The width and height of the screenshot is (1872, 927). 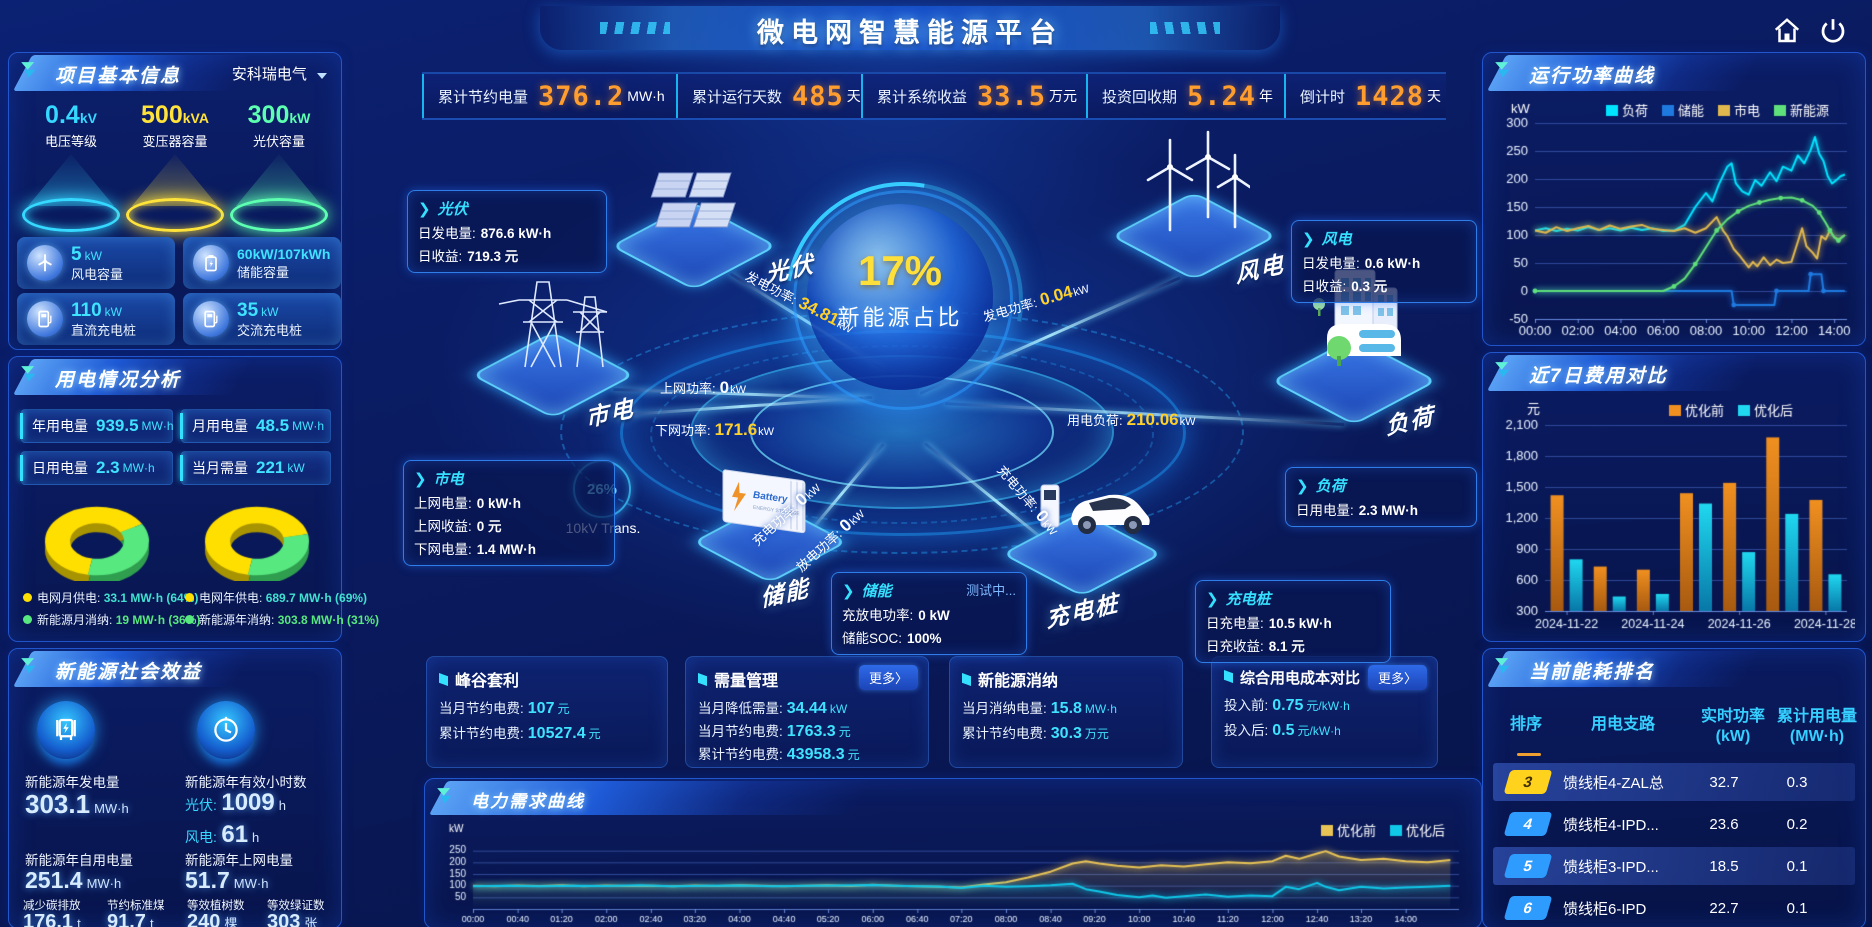 I want to click on panel-title: 新能源社会效益, so click(x=129, y=672).